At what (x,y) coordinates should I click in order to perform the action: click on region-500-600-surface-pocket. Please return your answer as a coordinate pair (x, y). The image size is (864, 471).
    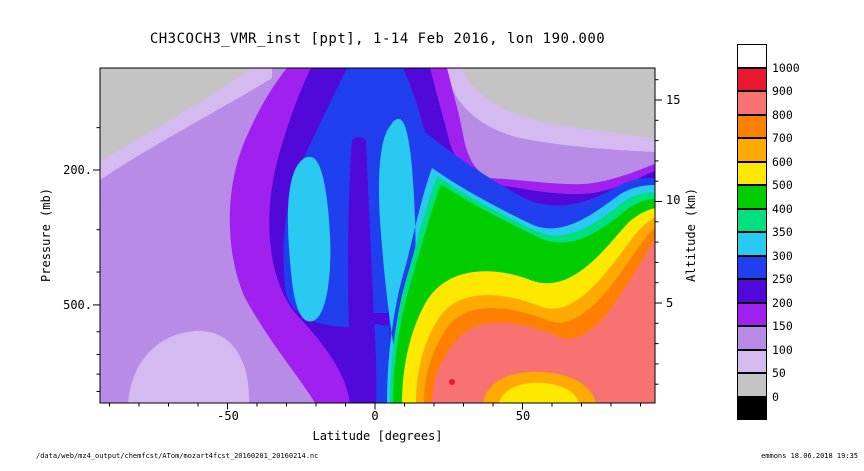
    Looking at the image, I should click on (539, 392).